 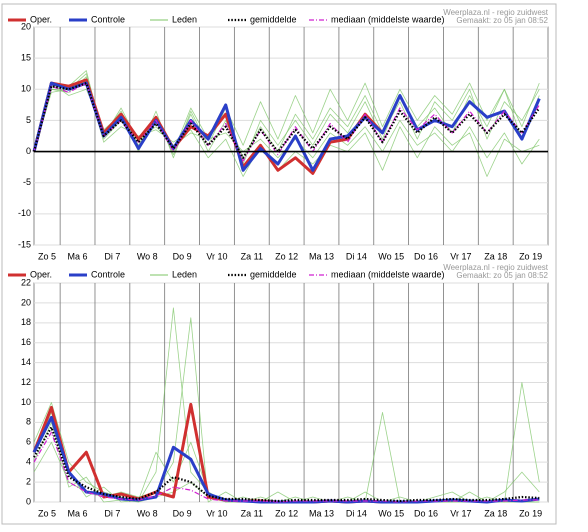 I want to click on y-tick-label: 22, so click(x=26, y=282).